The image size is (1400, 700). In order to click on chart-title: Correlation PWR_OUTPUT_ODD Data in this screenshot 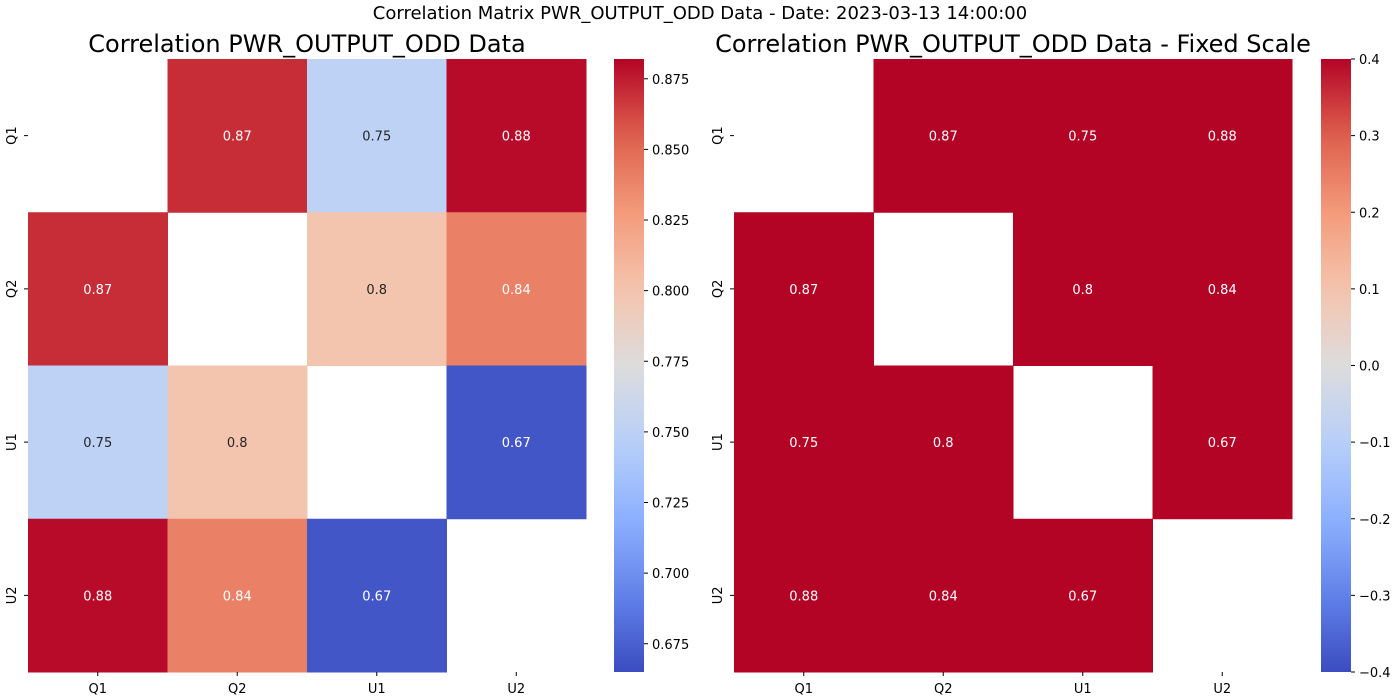, I will do `click(306, 44)`.